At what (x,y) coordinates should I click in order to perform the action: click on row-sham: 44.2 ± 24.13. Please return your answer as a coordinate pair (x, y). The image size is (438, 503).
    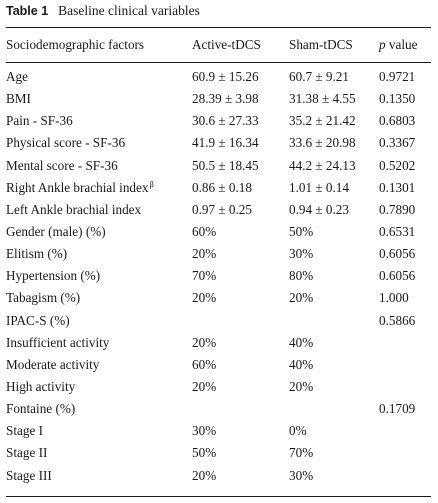
    Looking at the image, I should click on (334, 166).